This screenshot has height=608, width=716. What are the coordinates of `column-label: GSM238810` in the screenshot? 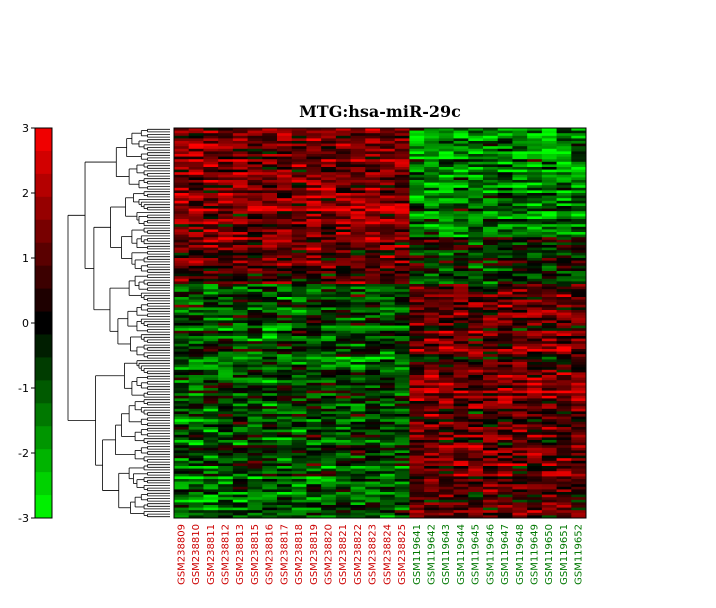 It's located at (196, 554).